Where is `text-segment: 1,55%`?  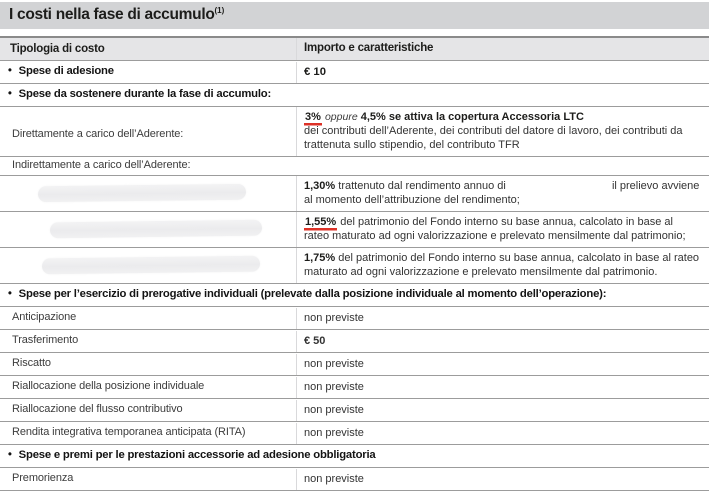
text-segment: 1,55% is located at coordinates (321, 222).